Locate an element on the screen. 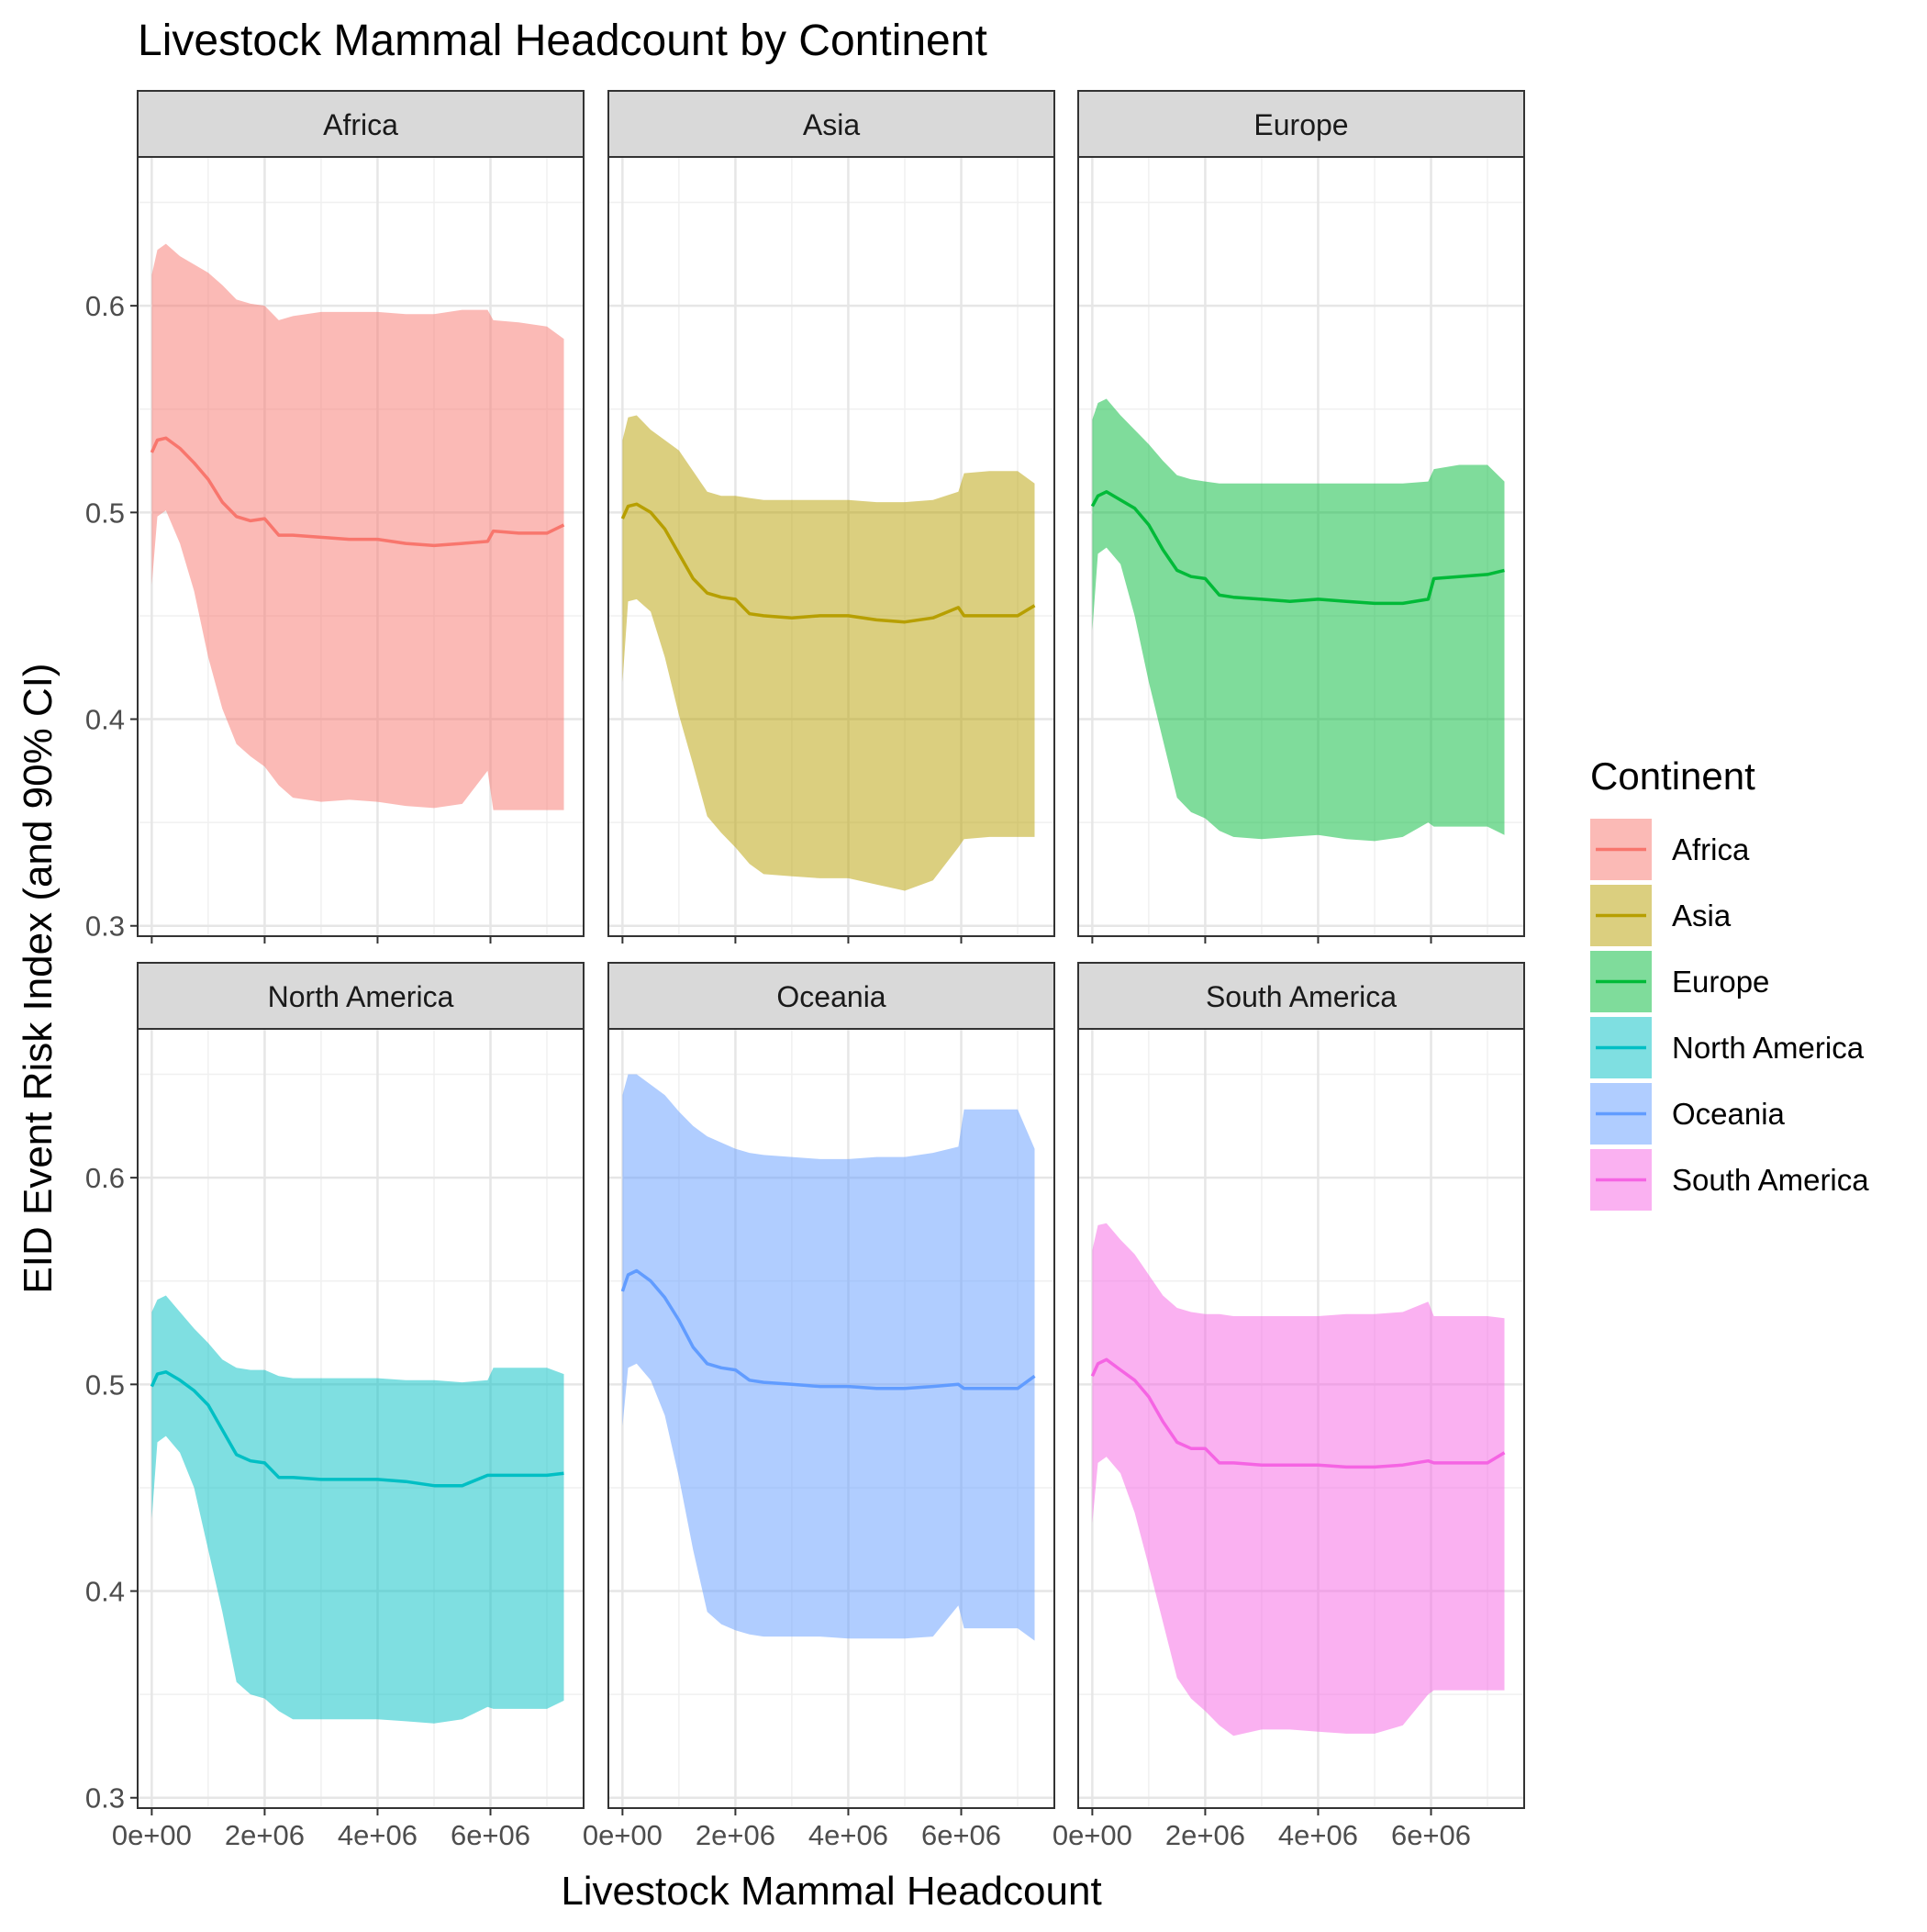  series-line-oceania is located at coordinates (828, 1329).